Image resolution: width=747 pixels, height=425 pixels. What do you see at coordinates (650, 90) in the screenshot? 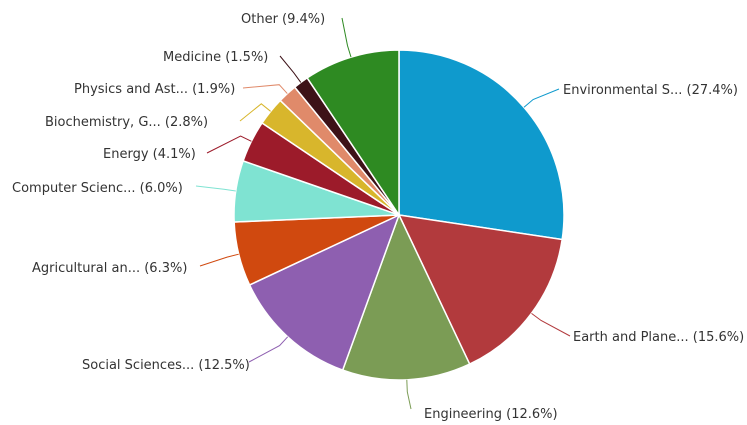
I see `slice-label: Environmental S... (27.4%)` at bounding box center [650, 90].